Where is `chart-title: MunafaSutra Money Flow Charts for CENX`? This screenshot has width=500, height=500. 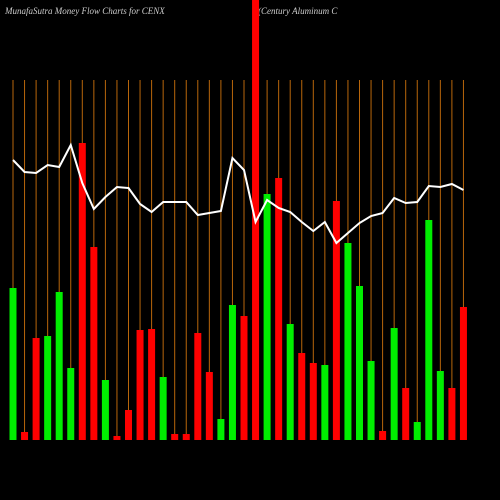 chart-title: MunafaSutra Money Flow Charts for CENX is located at coordinates (84, 11).